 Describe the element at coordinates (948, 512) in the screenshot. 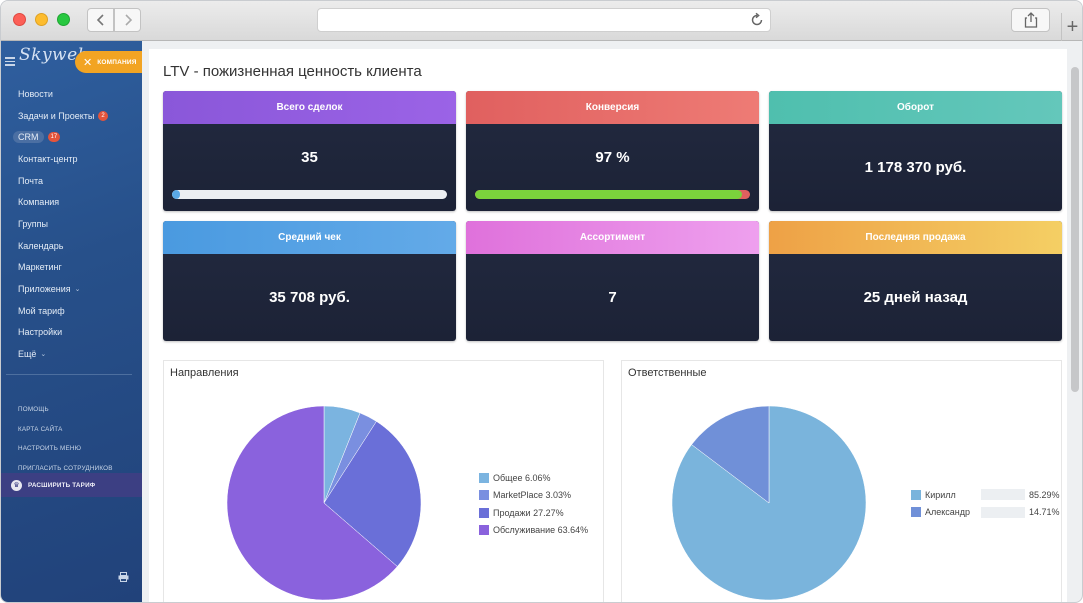

I see `legend-label: Александр` at that location.